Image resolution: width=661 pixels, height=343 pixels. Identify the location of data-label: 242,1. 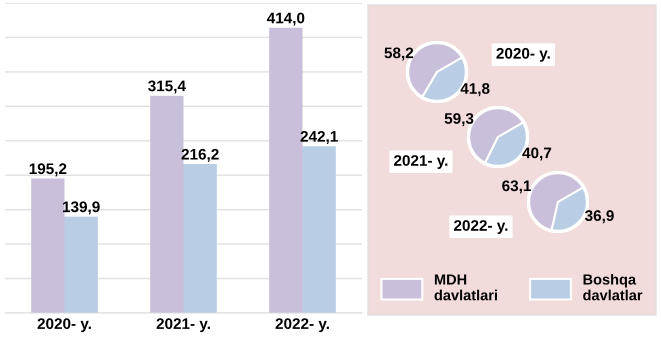
(319, 137).